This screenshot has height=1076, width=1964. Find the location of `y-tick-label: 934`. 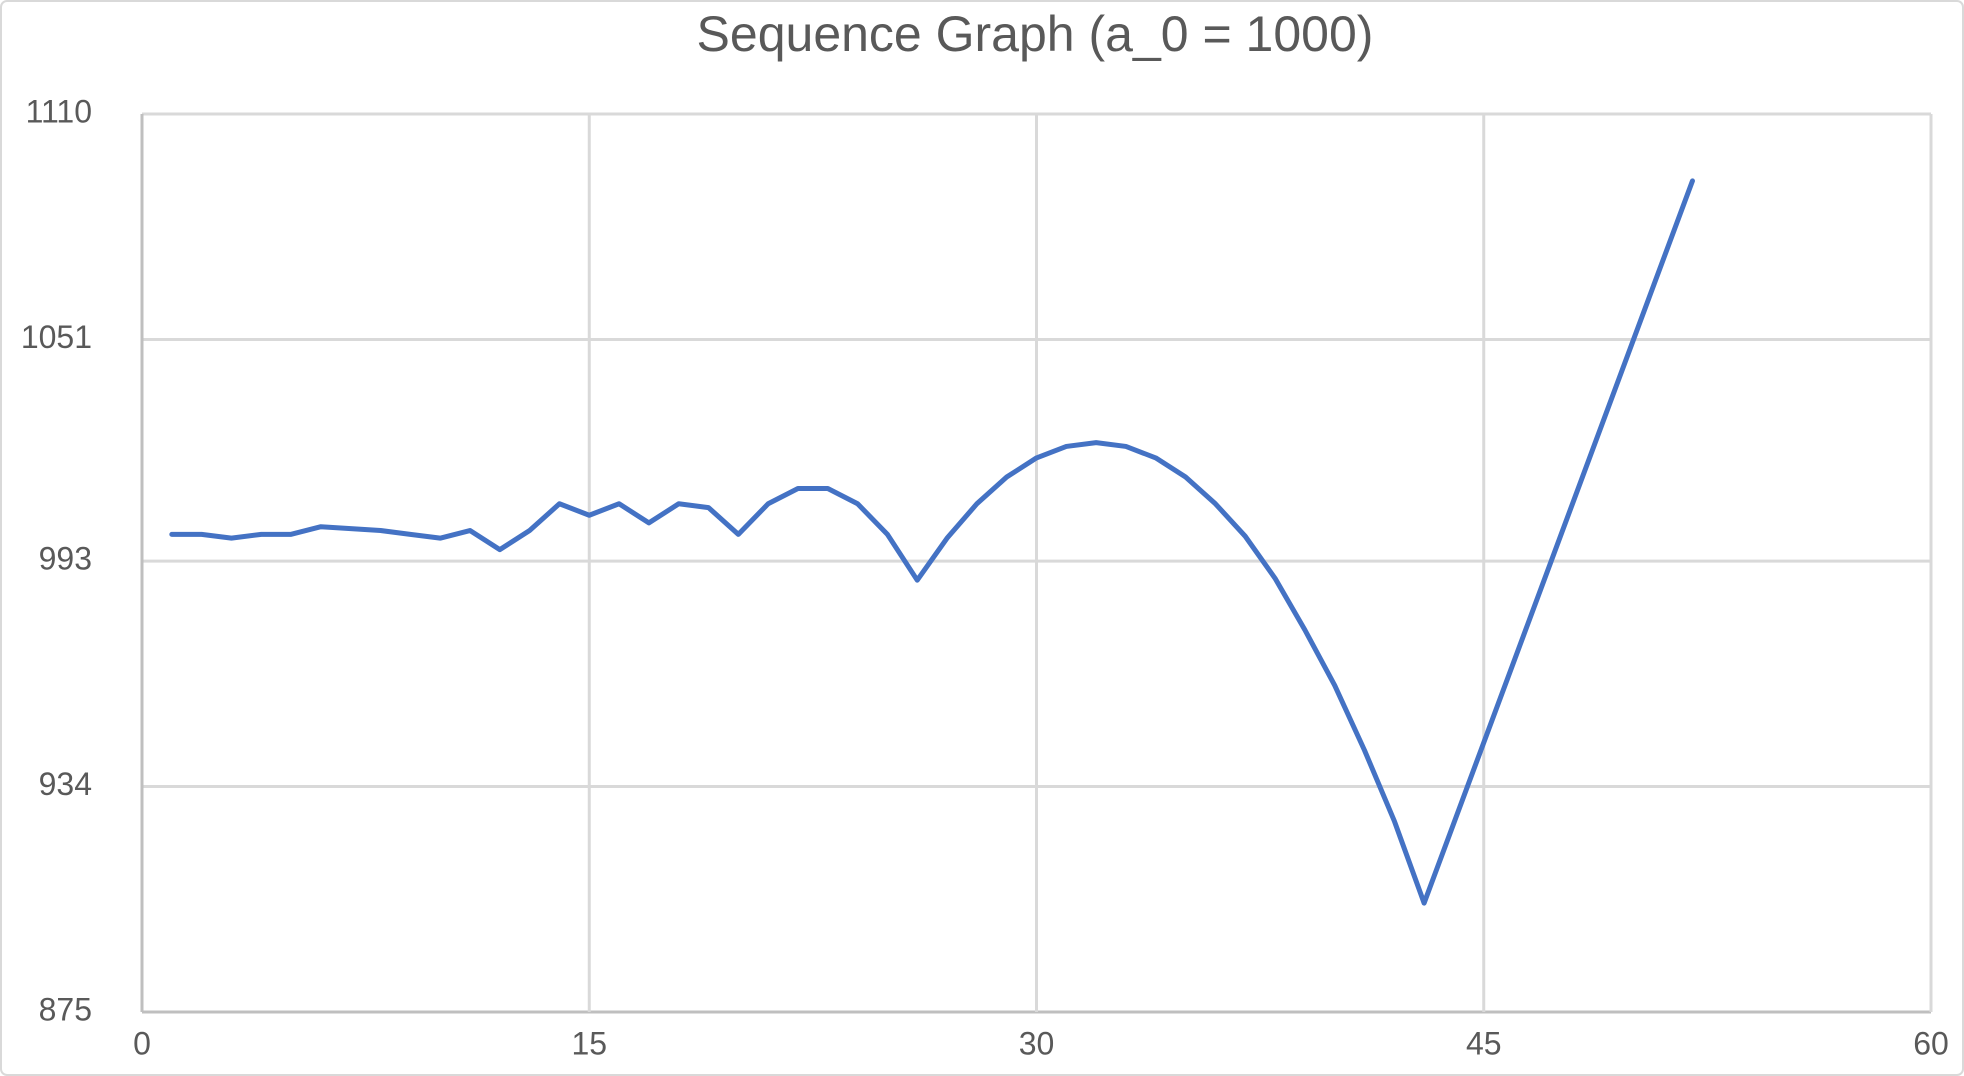

y-tick-label: 934 is located at coordinates (65, 784).